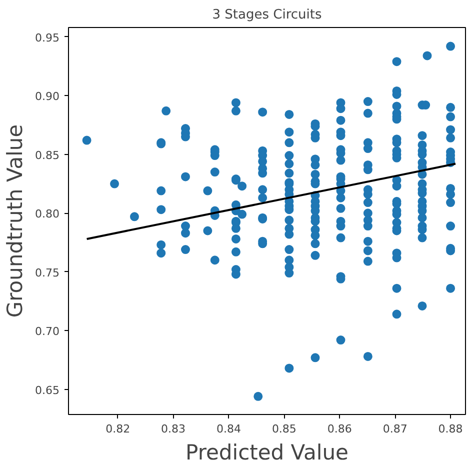  What do you see at coordinates (267, 452) in the screenshot?
I see `x-axis-title: Predicted Value` at bounding box center [267, 452].